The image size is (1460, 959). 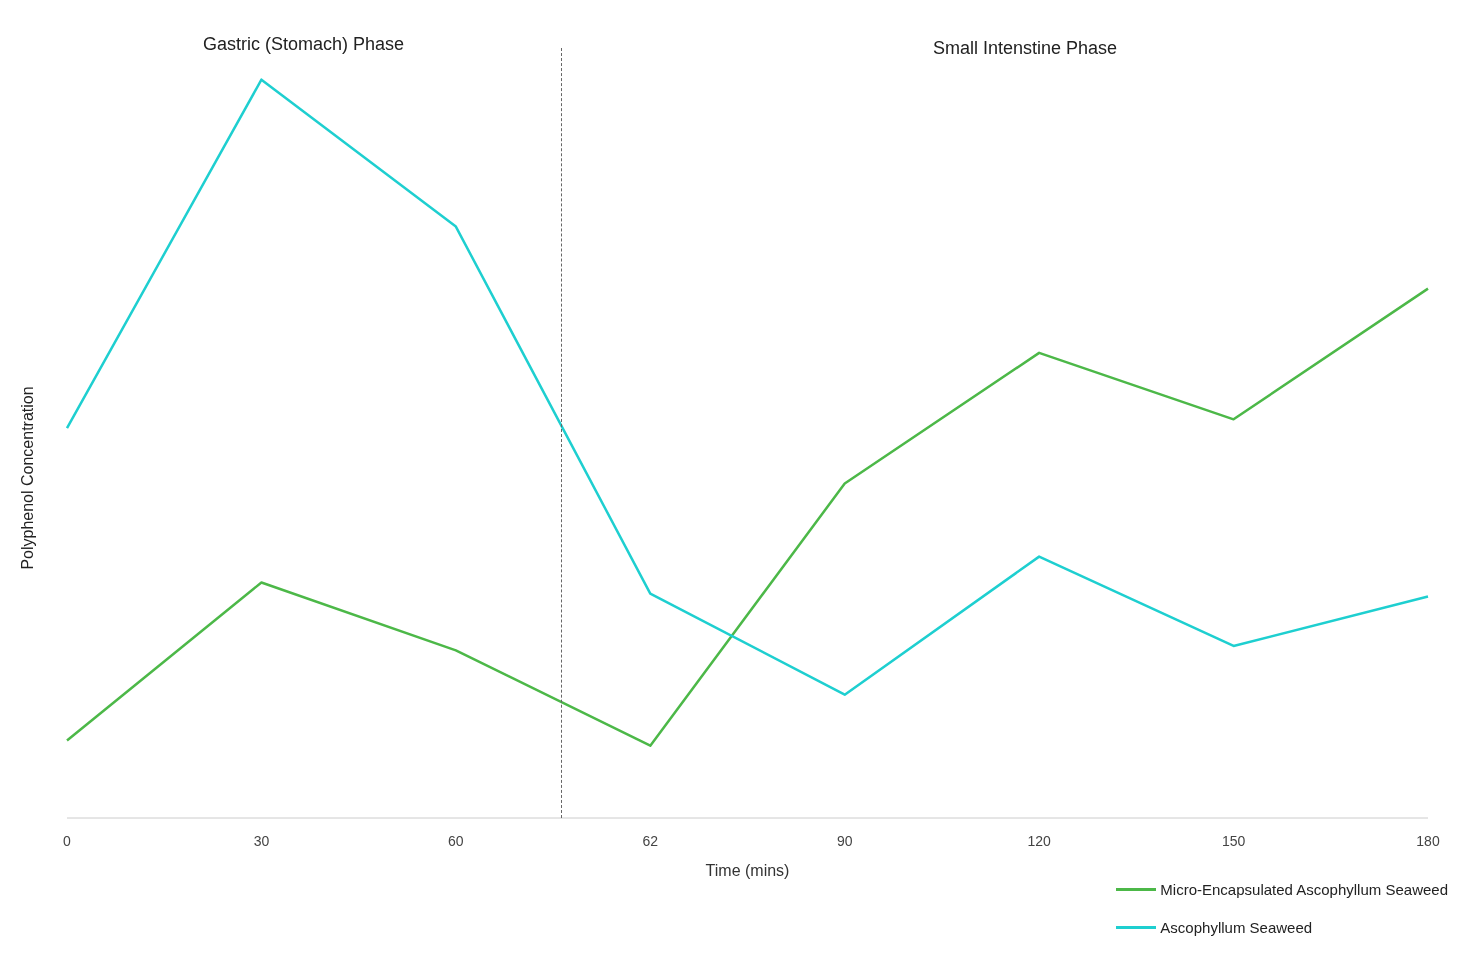 I want to click on text: Small Intenstine Phase, so click(x=1025, y=48).